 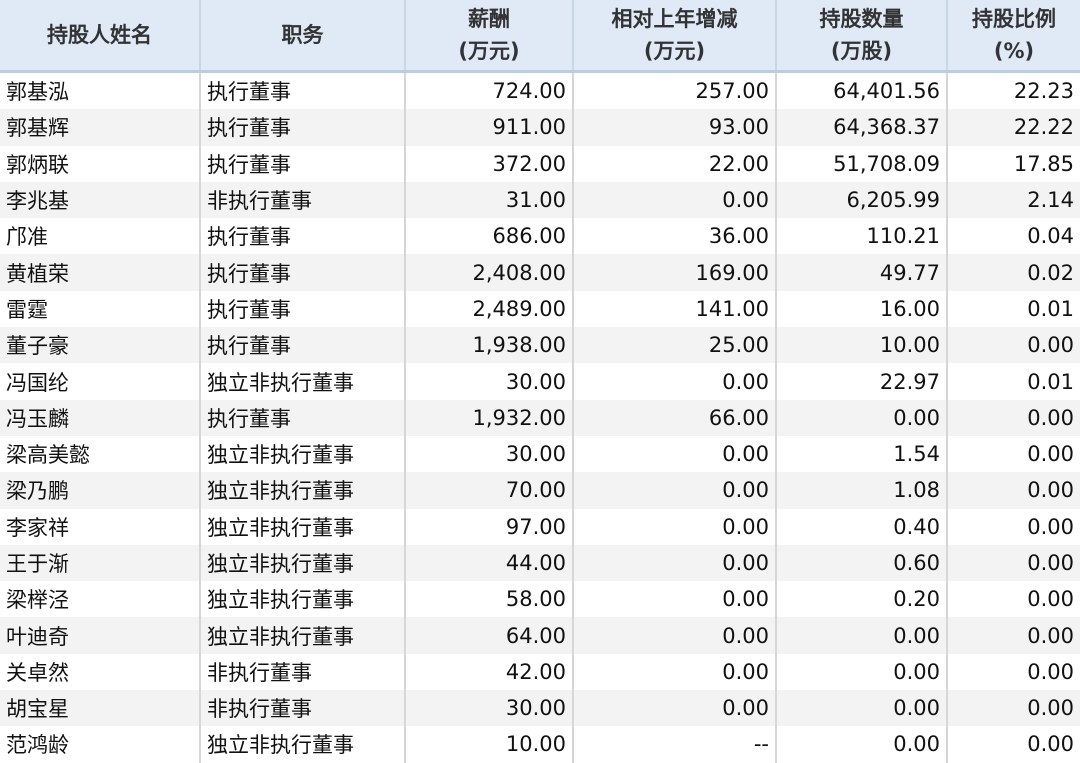 What do you see at coordinates (862, 381) in the screenshot?
I see `cell-shares: 22.97` at bounding box center [862, 381].